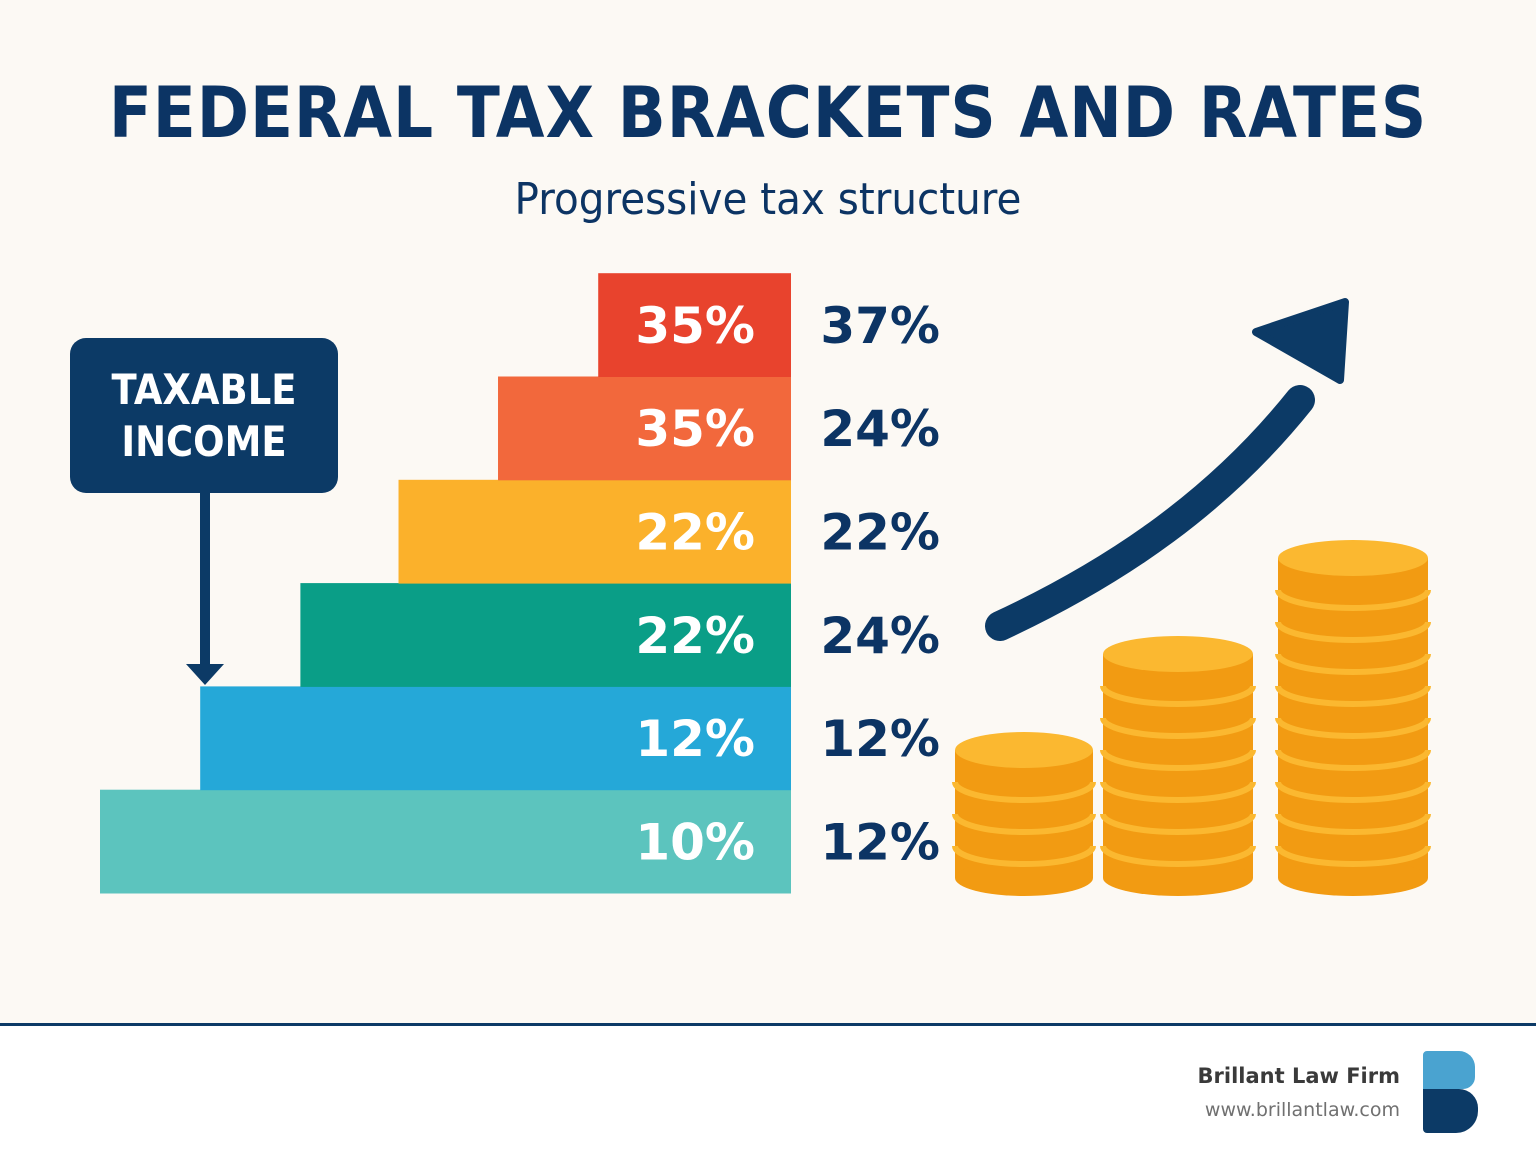  I want to click on trend-up-arrow-icon, so click(1167, 469).